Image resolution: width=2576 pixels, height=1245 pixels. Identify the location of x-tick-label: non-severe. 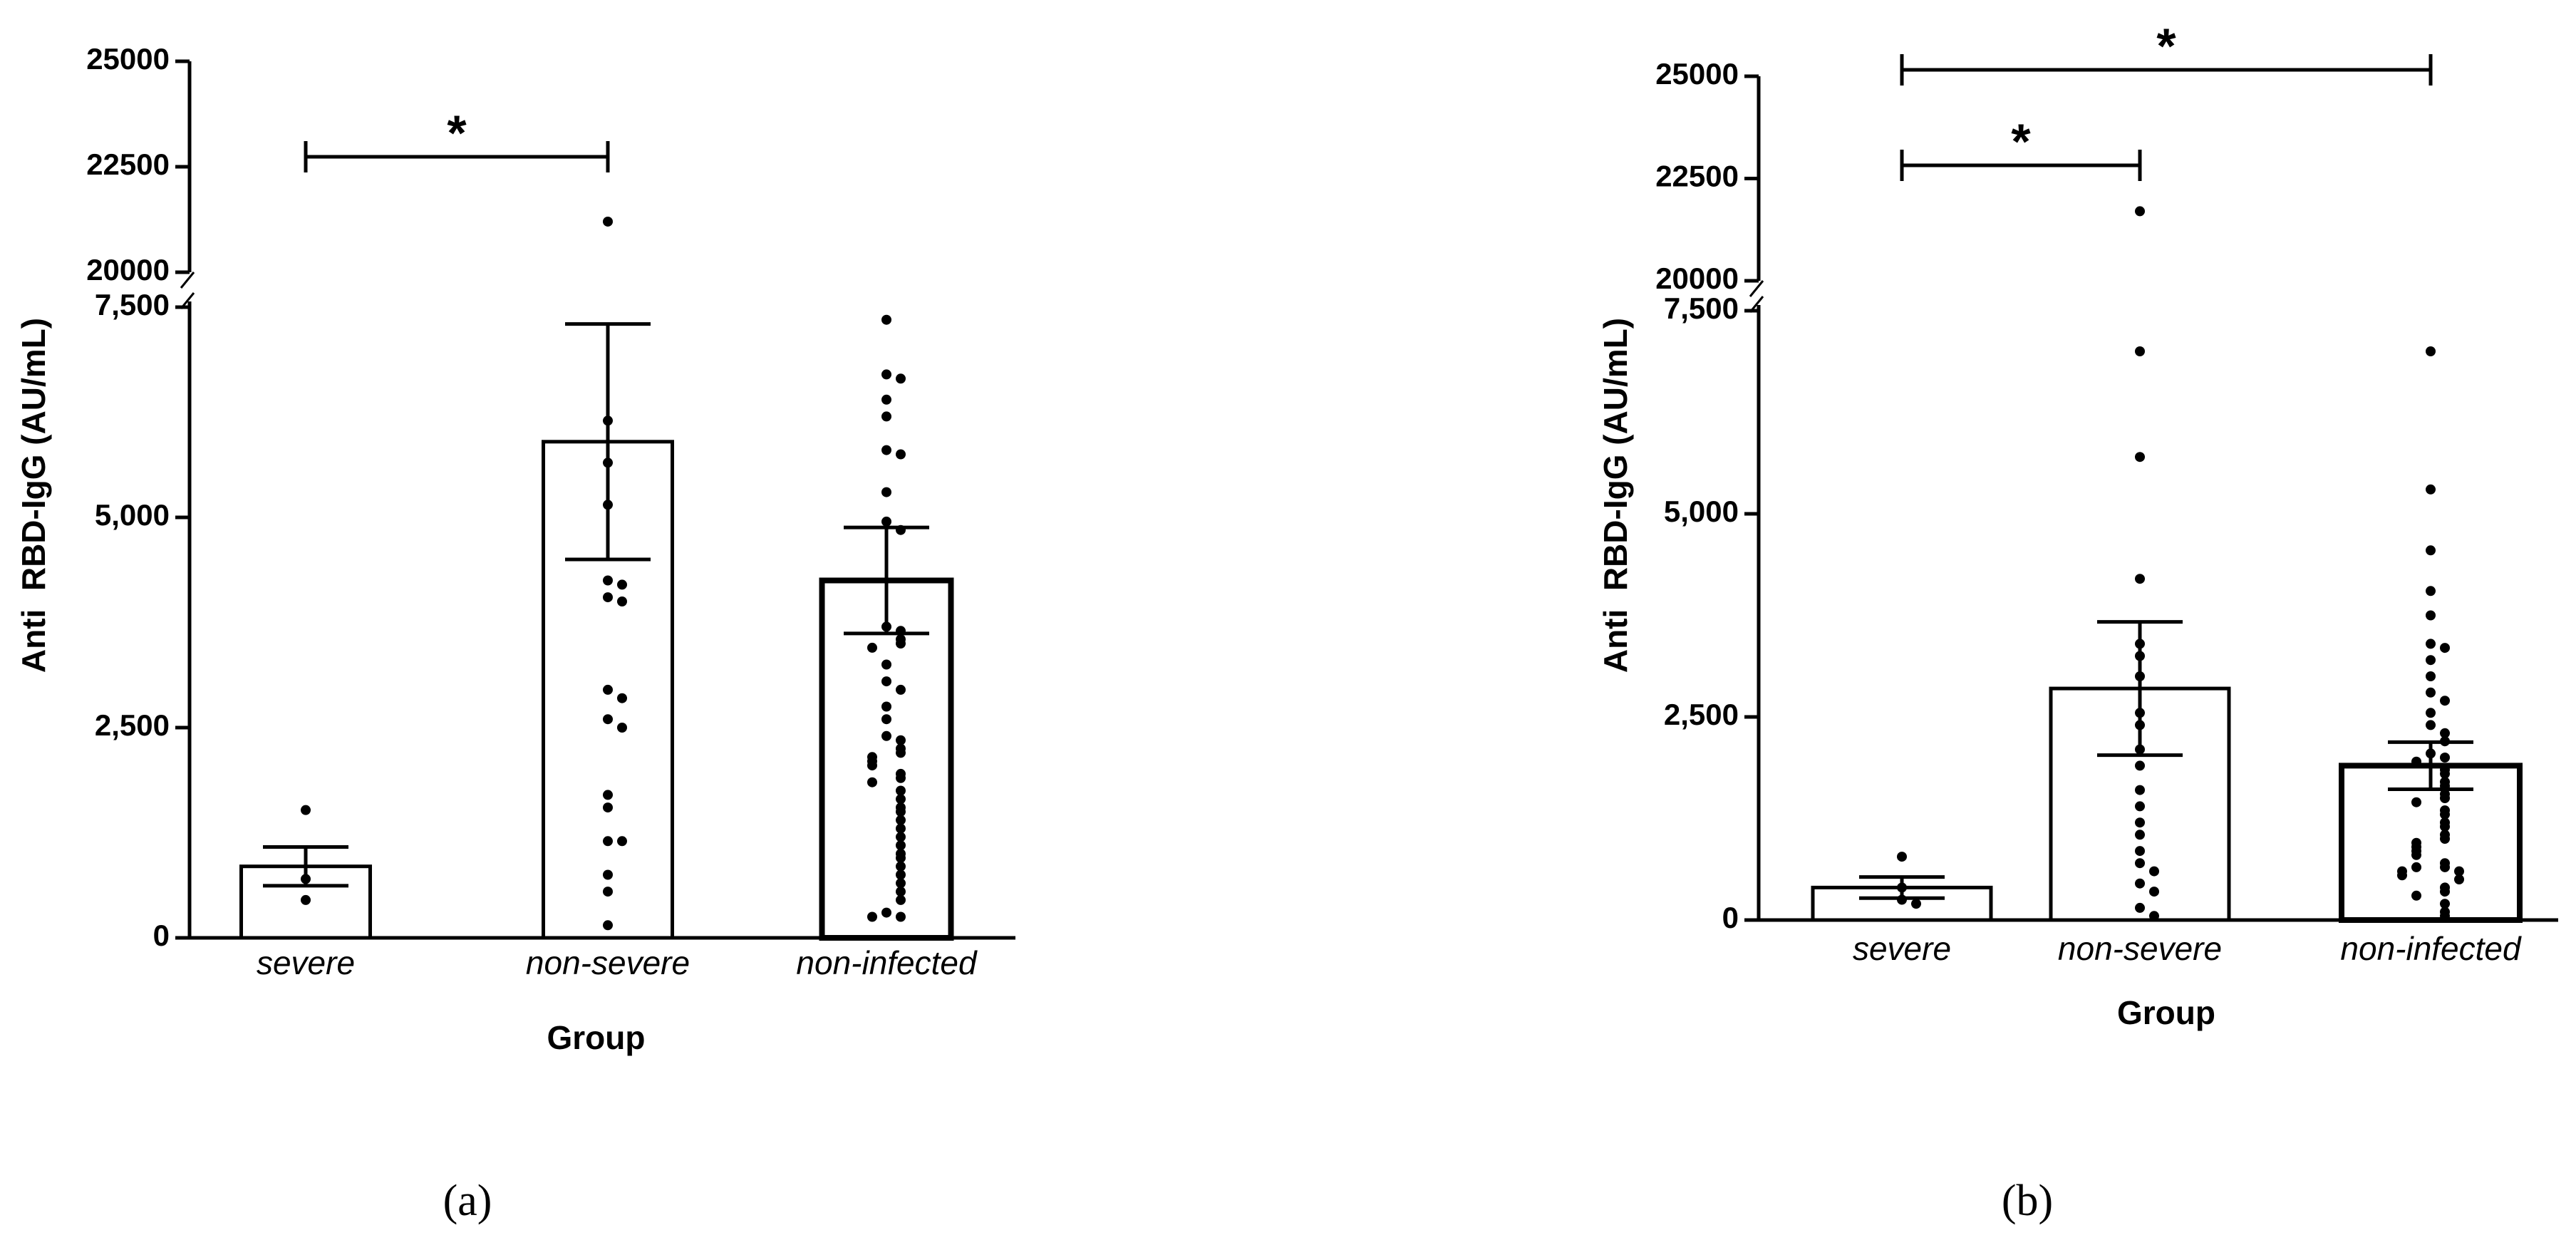
(2140, 948).